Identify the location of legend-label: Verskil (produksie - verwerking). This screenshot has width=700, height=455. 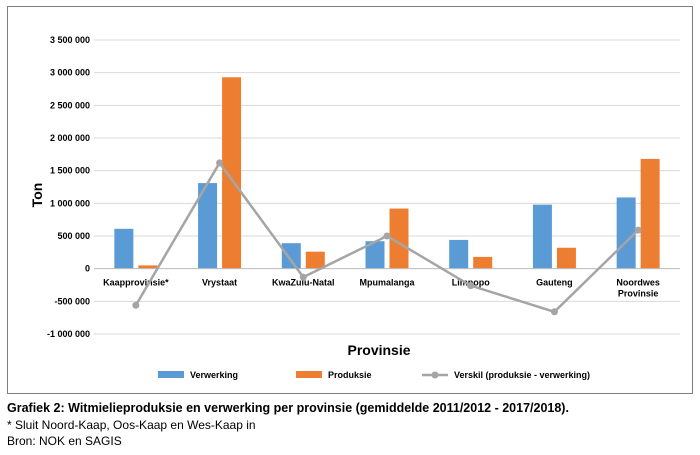
(522, 375).